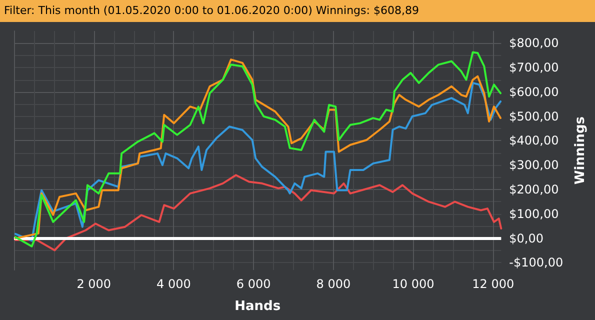 The height and width of the screenshot is (320, 595). What do you see at coordinates (534, 67) in the screenshot?
I see `y-tick-label: $700,00` at bounding box center [534, 67].